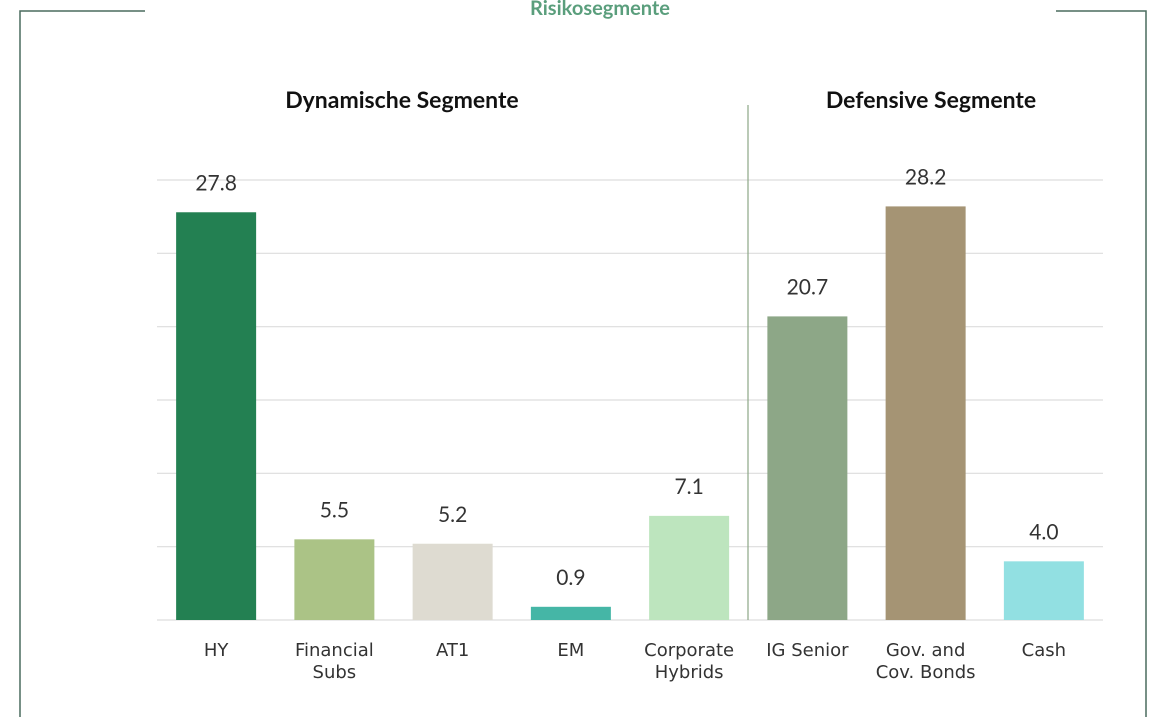  What do you see at coordinates (688, 486) in the screenshot?
I see `data-label: 7.1` at bounding box center [688, 486].